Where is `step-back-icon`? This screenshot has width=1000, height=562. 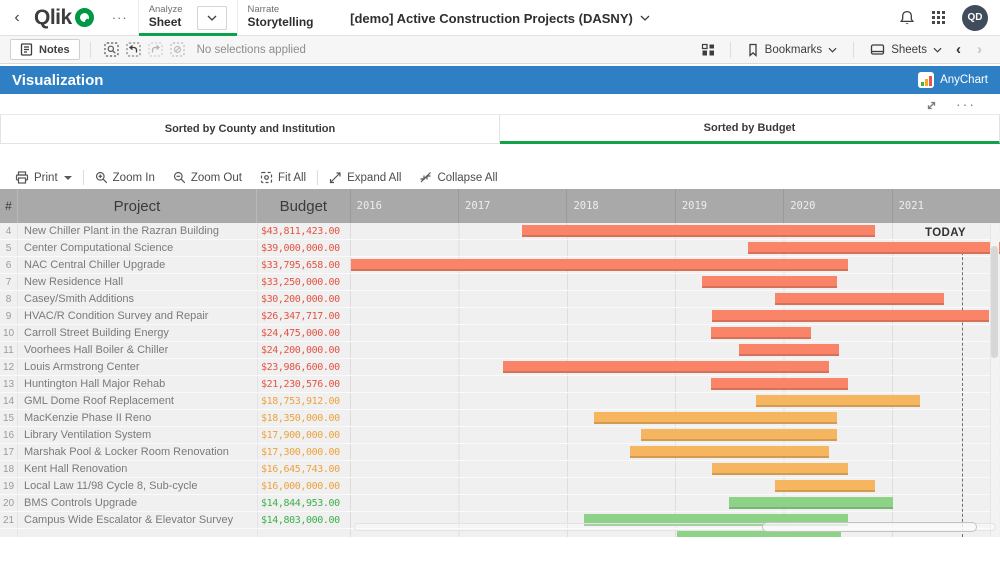
step-back-icon is located at coordinates (134, 50).